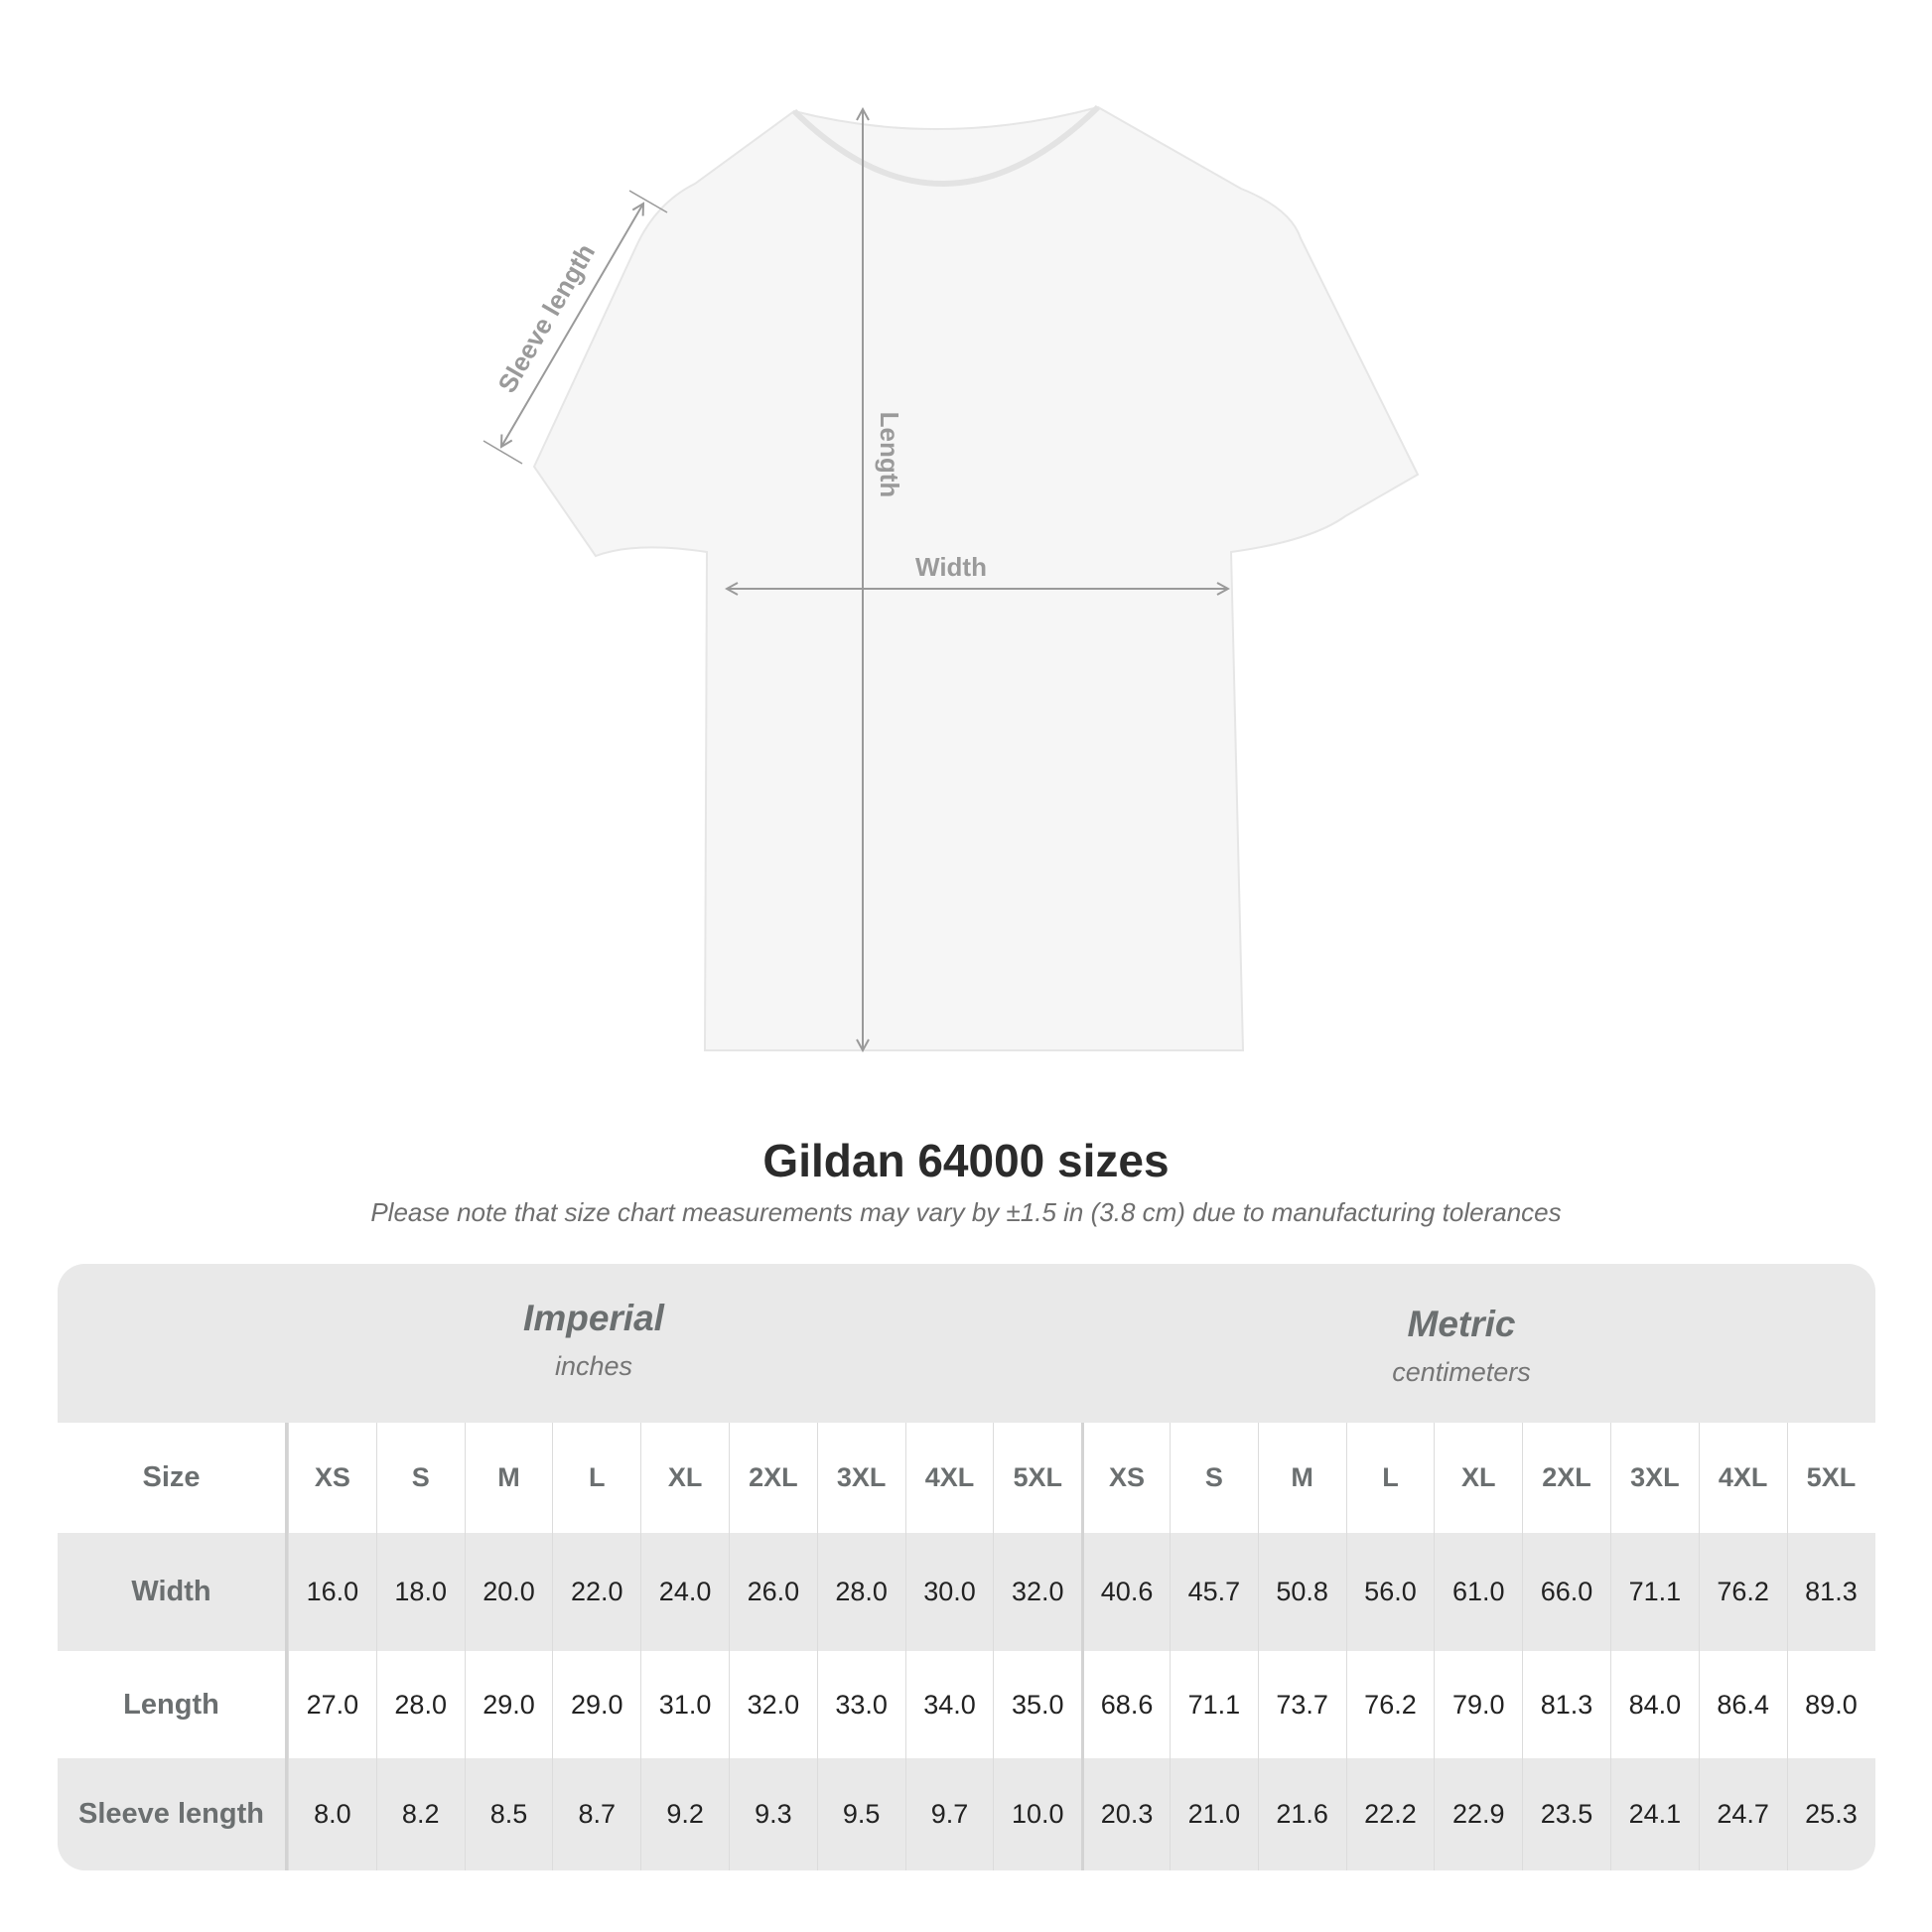 The image size is (1932, 1932). I want to click on size-header-metric: 5XL, so click(1831, 1478).